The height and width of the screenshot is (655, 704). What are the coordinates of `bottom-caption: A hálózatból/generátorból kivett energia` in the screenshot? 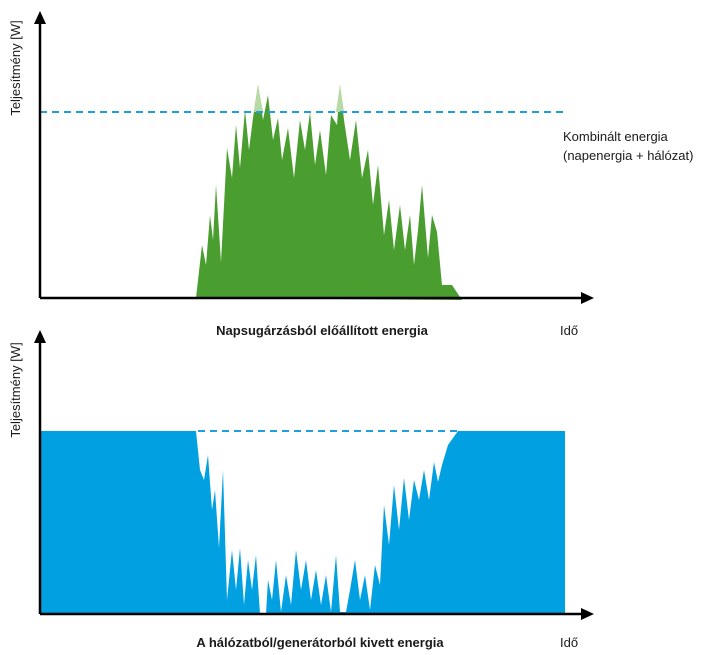 It's located at (320, 642).